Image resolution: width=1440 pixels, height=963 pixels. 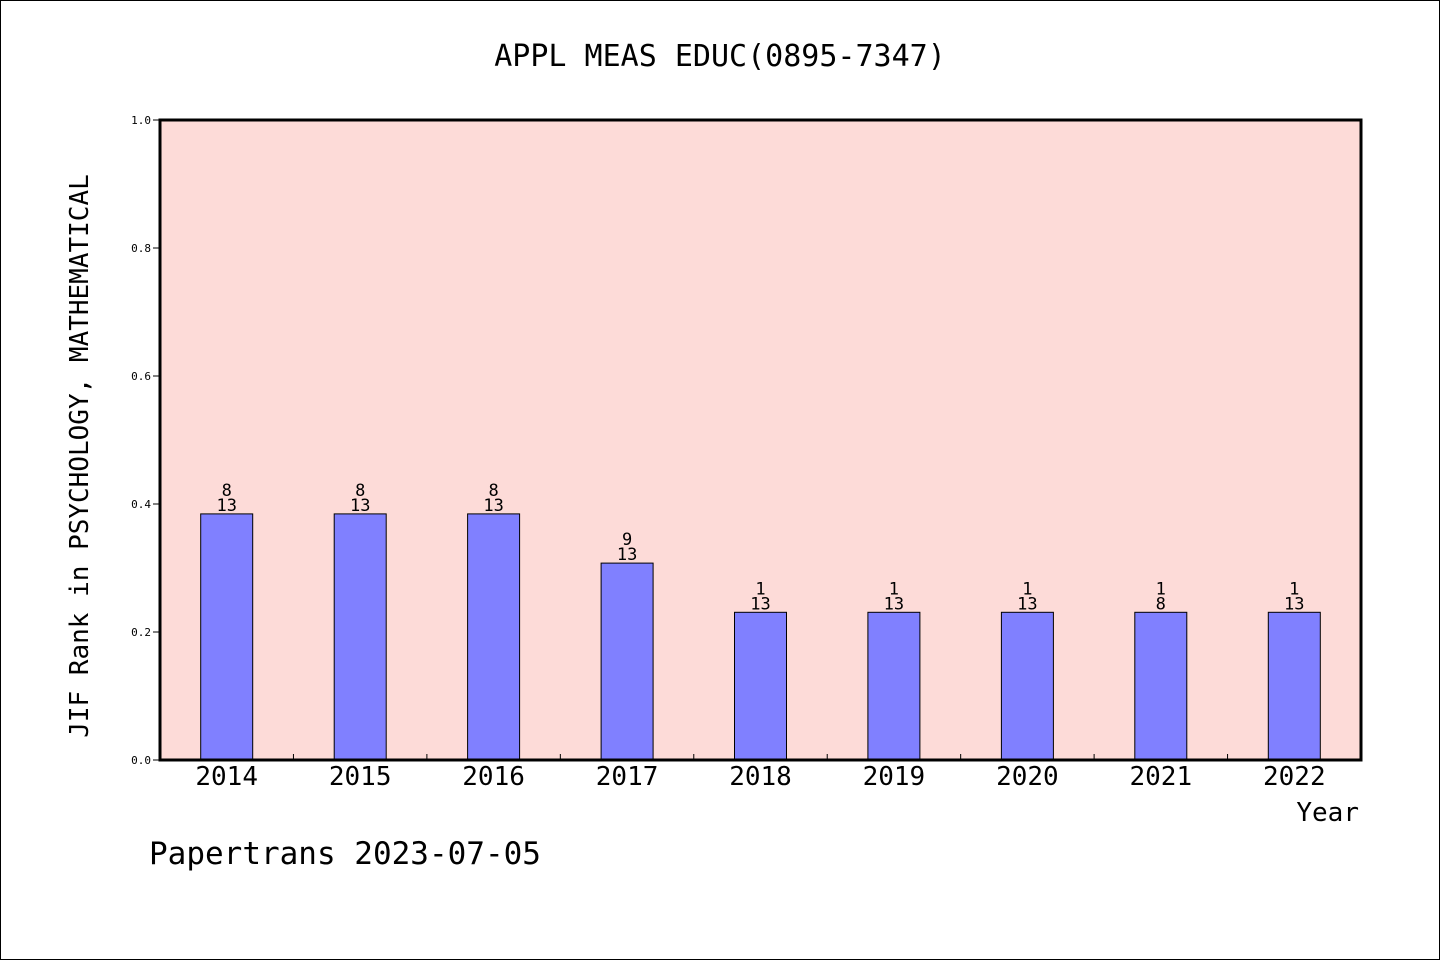 What do you see at coordinates (141, 120) in the screenshot?
I see `y-tick-label: 1.0` at bounding box center [141, 120].